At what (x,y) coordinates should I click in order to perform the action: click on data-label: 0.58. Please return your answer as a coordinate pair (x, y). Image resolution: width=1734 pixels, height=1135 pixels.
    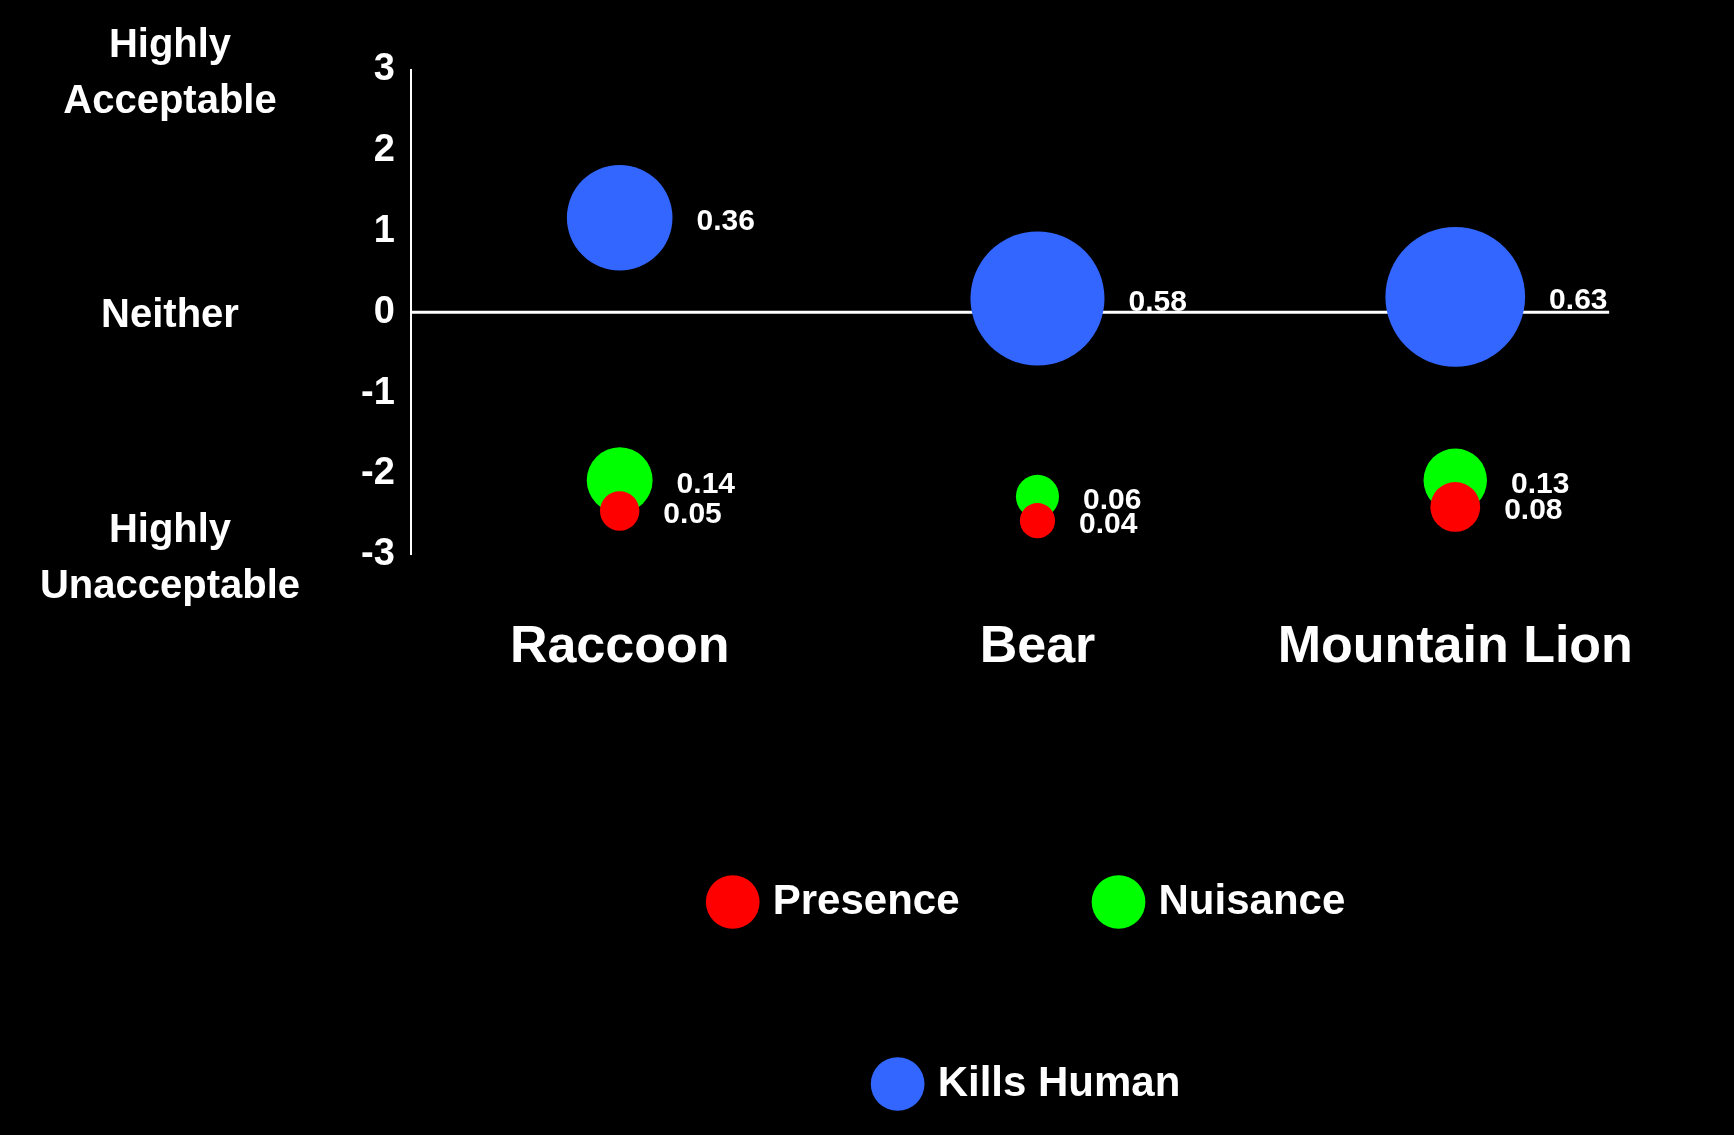
    Looking at the image, I should click on (1157, 300).